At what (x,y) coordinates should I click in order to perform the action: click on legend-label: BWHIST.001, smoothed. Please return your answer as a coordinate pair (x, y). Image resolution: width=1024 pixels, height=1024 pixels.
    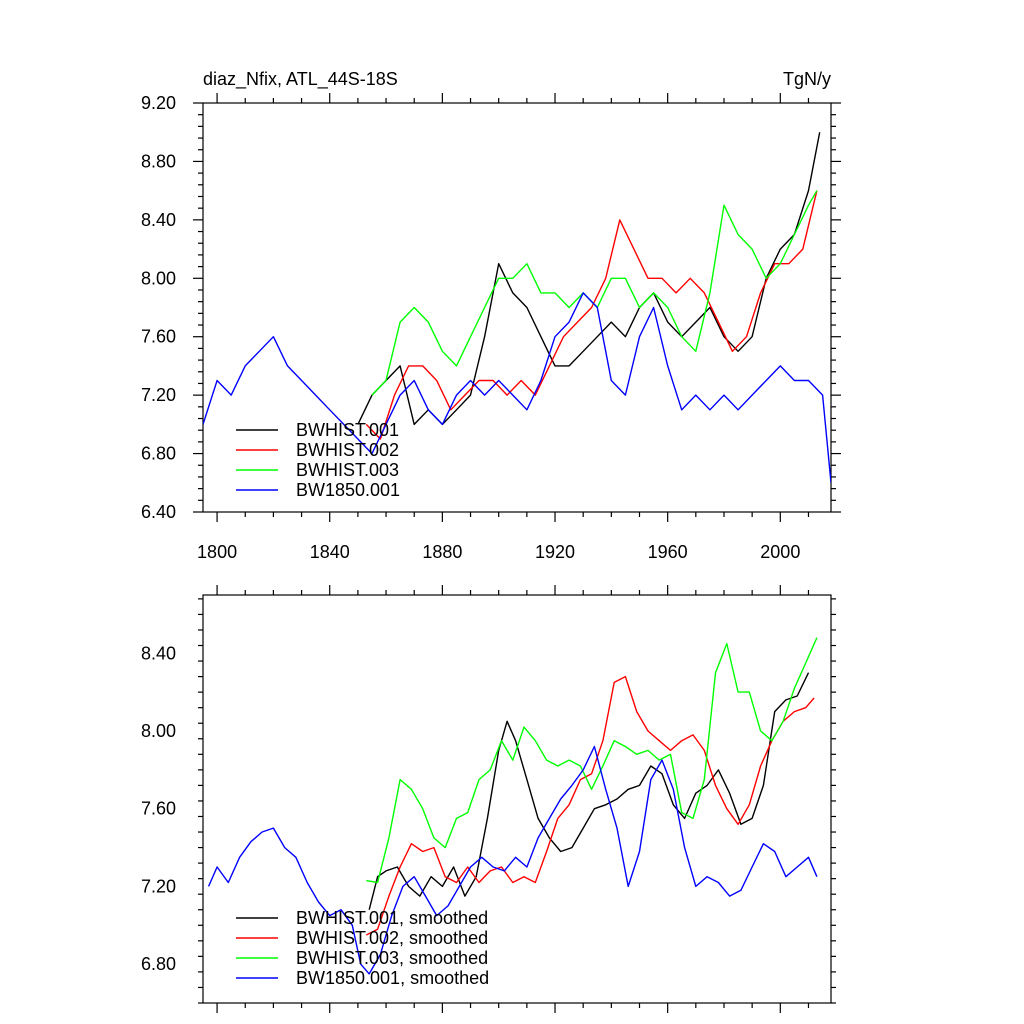
    Looking at the image, I should click on (392, 918).